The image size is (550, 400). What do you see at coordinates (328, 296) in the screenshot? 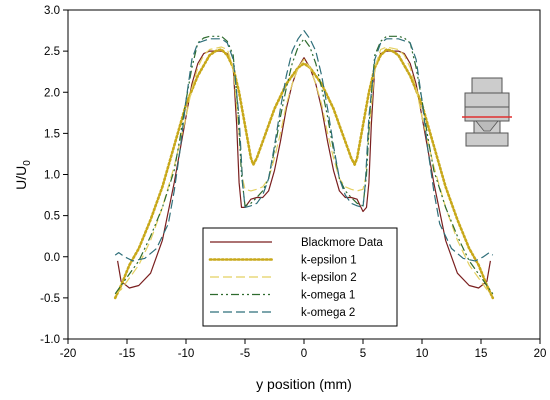
I see `legend-label-k-omega-1: k-omega 1` at bounding box center [328, 296].